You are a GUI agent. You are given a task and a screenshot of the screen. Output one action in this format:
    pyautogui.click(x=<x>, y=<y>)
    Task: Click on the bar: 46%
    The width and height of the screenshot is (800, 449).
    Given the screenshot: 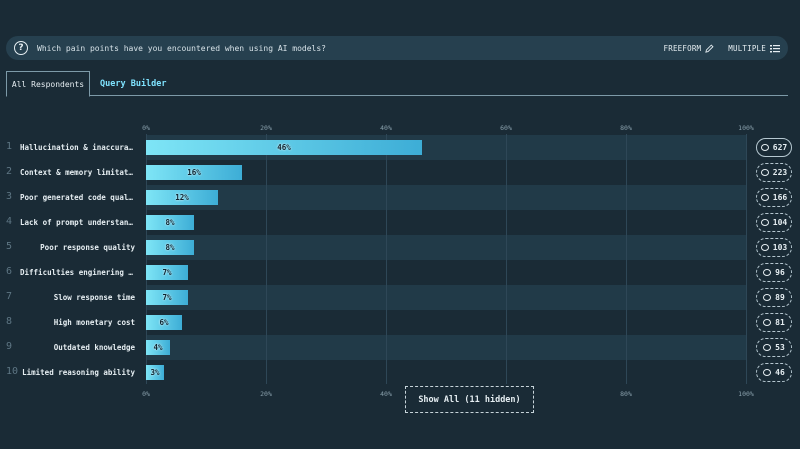 What is the action you would take?
    pyautogui.click(x=284, y=147)
    